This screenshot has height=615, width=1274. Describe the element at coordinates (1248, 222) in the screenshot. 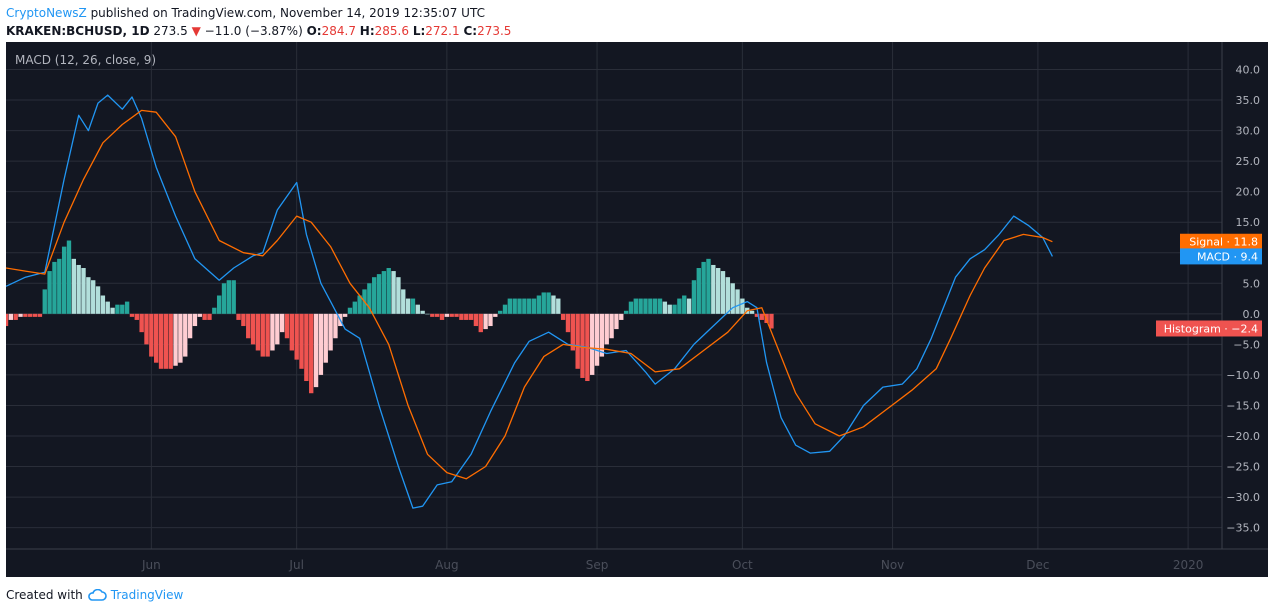

I see `y-tick-label: 15.0` at that location.